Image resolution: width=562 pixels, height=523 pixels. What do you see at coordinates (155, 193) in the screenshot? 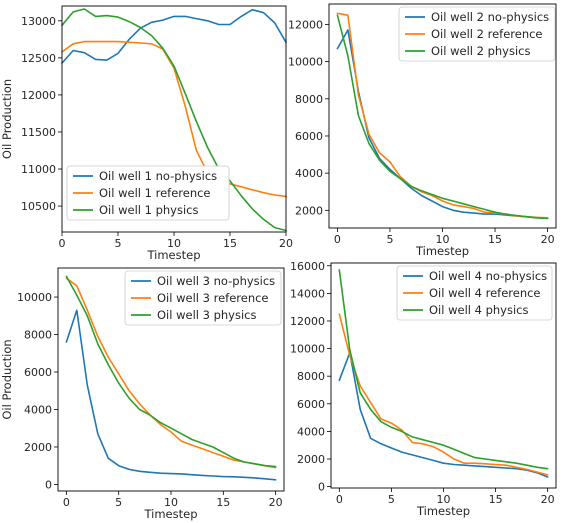
I see `legend-entry-label: Oil well 1 reference` at bounding box center [155, 193].